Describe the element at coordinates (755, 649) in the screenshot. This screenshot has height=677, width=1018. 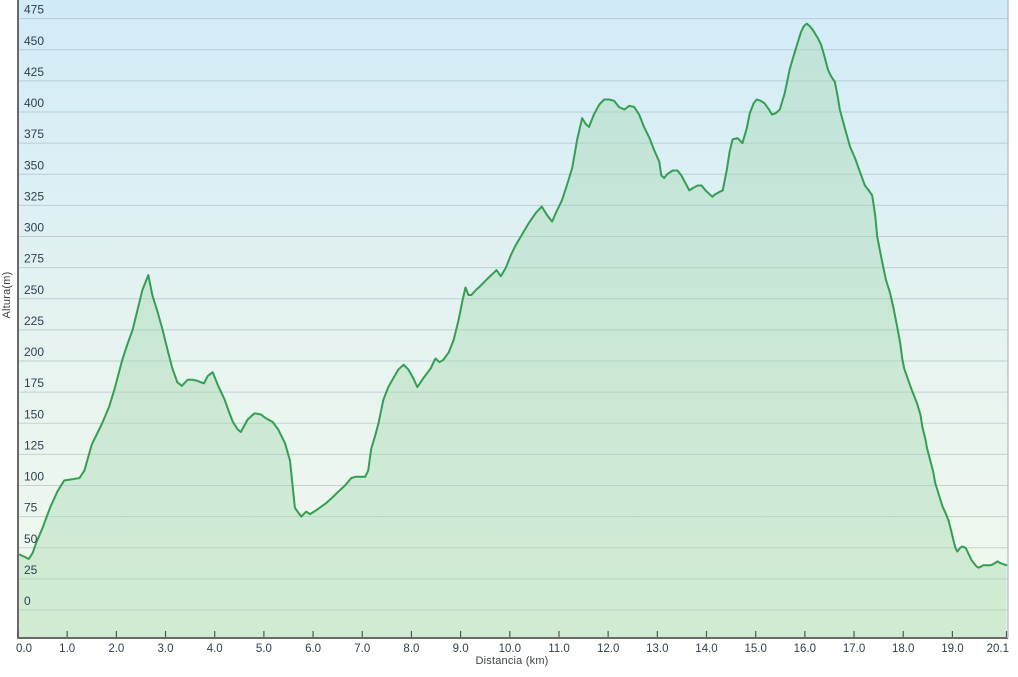
I see `svg-text: 15.0` at that location.